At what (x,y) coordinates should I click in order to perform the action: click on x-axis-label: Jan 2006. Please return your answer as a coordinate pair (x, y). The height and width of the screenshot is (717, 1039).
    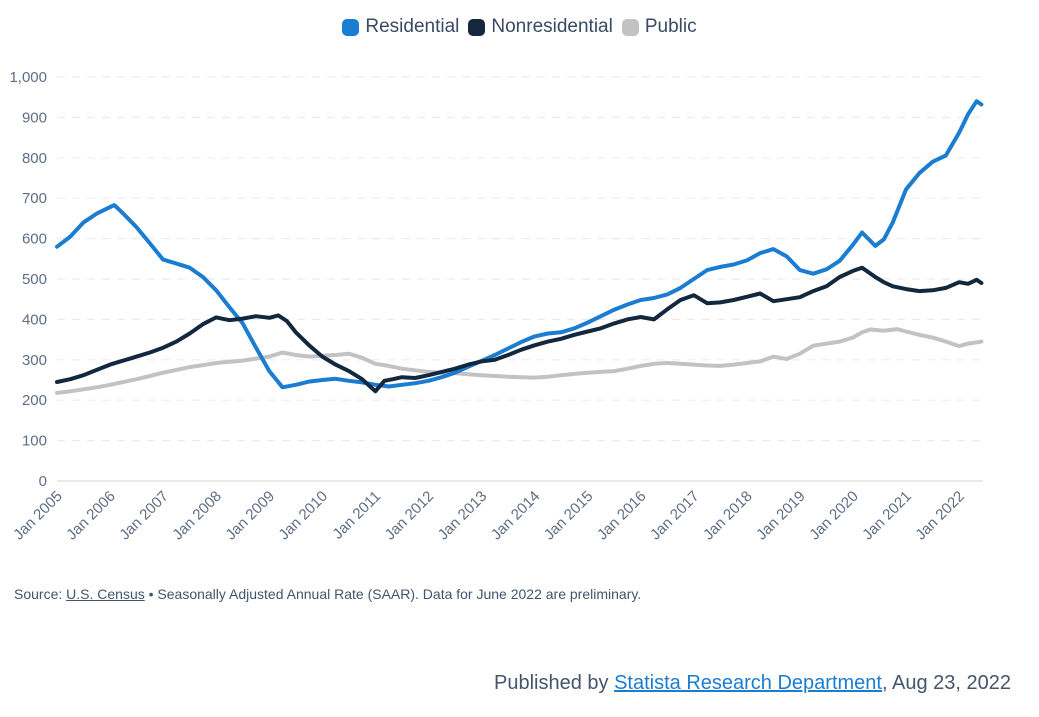
    Looking at the image, I should click on (91, 516).